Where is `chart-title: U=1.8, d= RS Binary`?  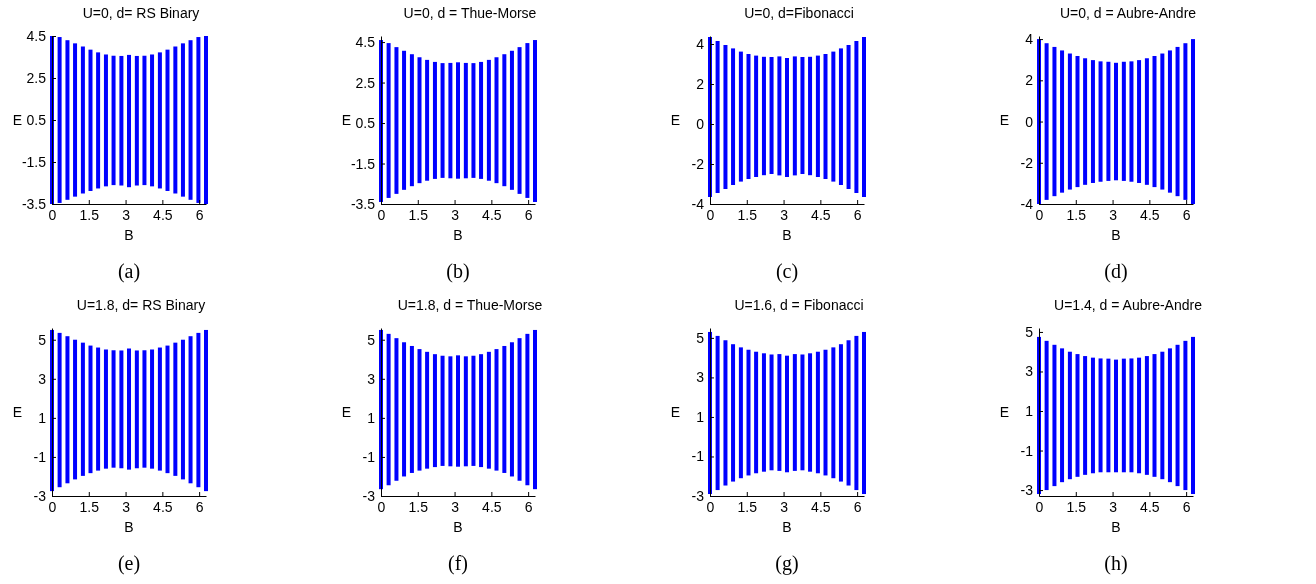
chart-title: U=1.8, d= RS Binary is located at coordinates (141, 305).